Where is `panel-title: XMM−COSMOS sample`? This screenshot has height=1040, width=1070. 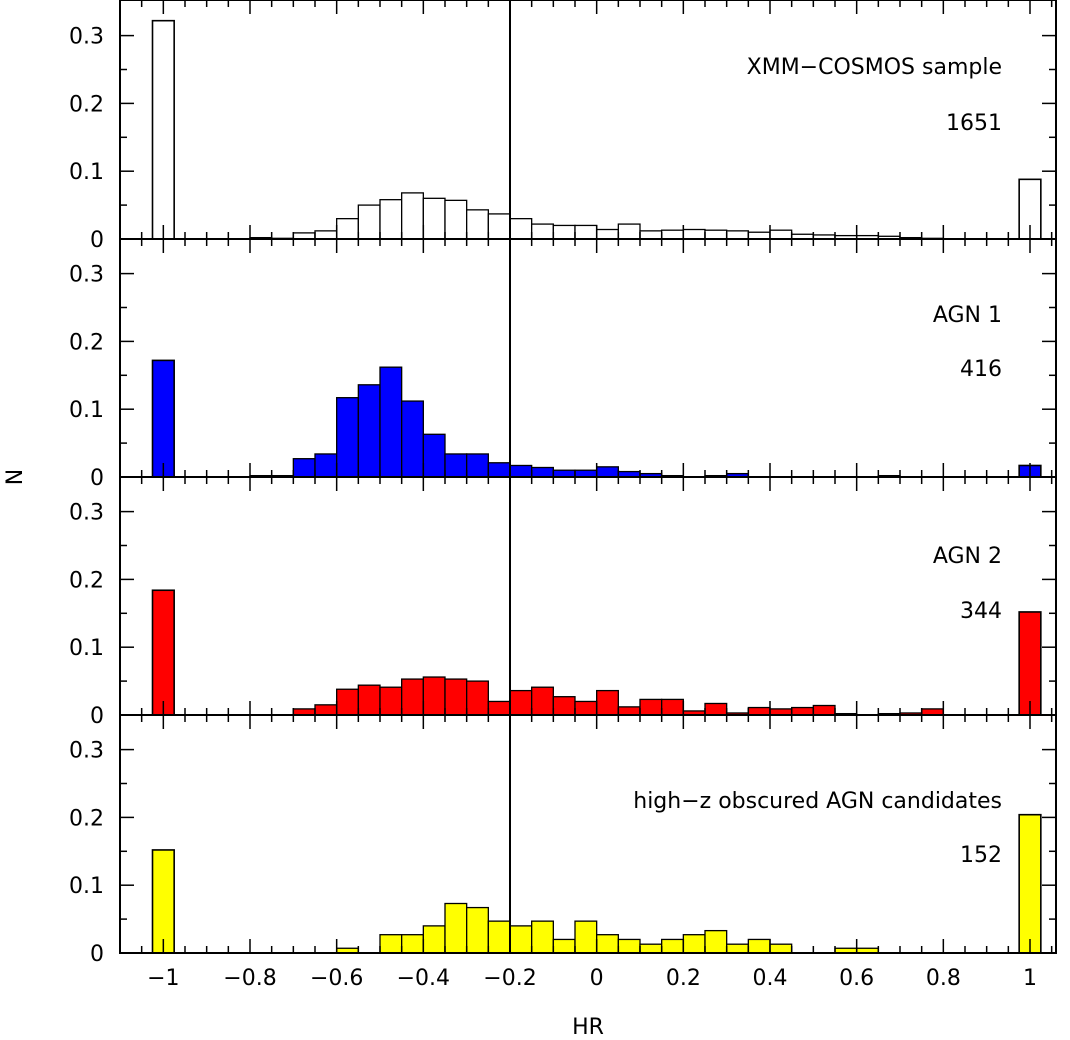 panel-title: XMM−COSMOS sample is located at coordinates (874, 67).